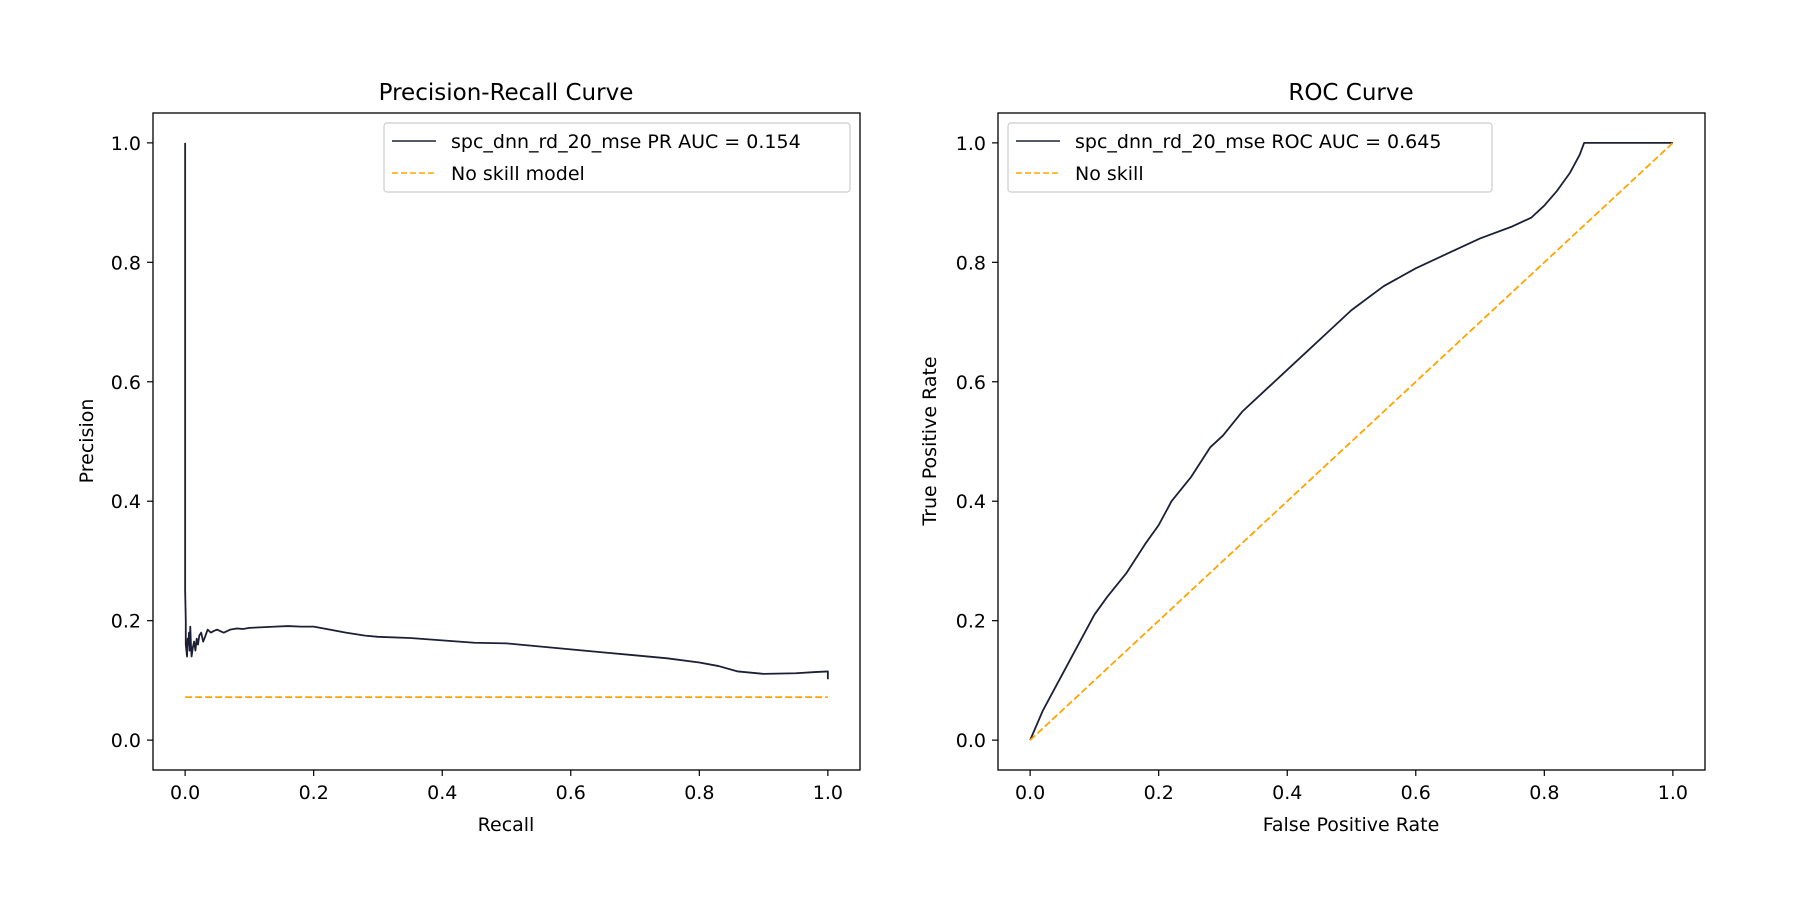 This screenshot has height=900, width=1800. Describe the element at coordinates (1159, 793) in the screenshot. I see `roc-x-tick-label-1: 0.2` at that location.